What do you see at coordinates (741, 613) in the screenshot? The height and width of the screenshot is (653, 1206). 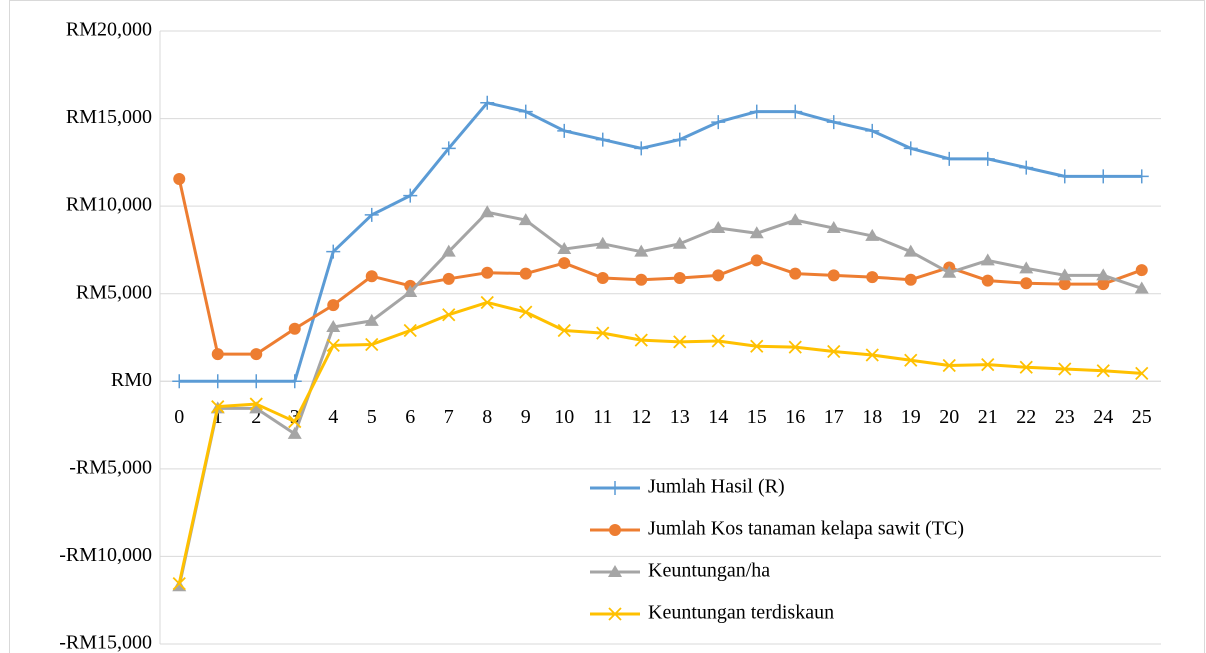 I see `legend-label: Keuntungan terdiskaun` at bounding box center [741, 613].